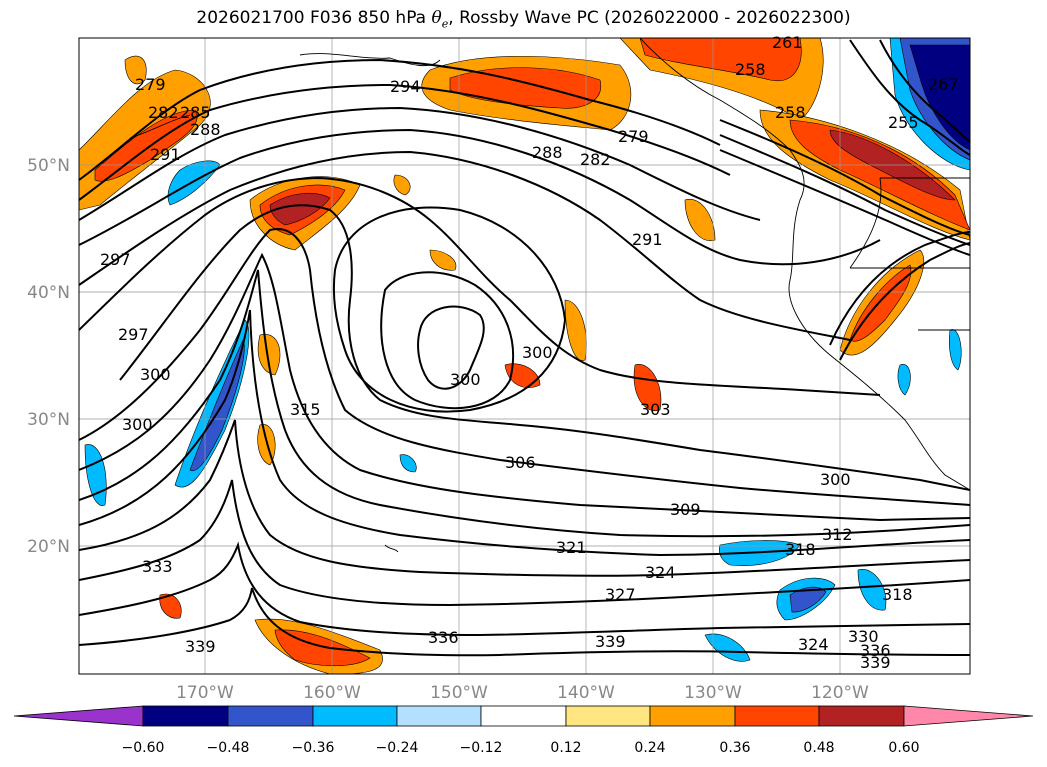 The image size is (1047, 767). Describe the element at coordinates (713, 693) in the screenshot. I see `lon-label: 130°W` at that location.